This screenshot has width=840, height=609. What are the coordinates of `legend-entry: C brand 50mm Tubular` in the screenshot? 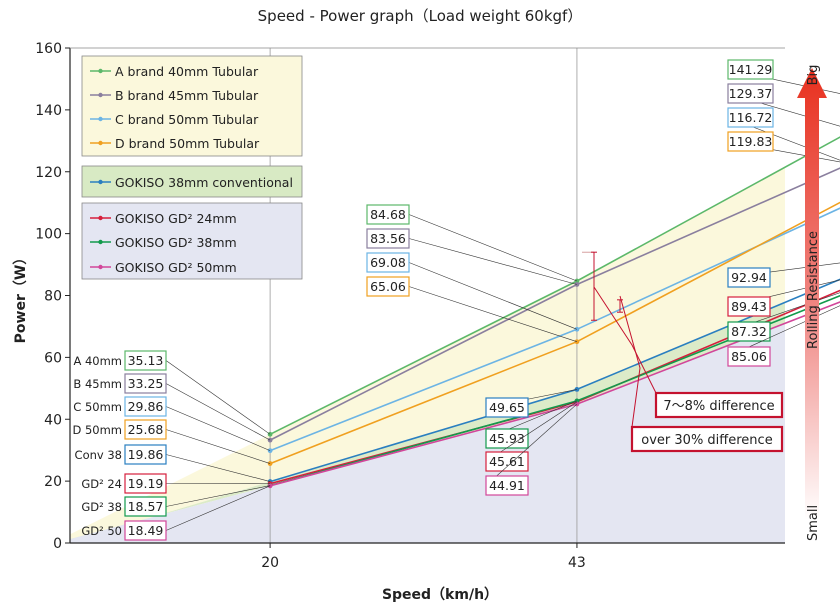 It's located at (187, 119).